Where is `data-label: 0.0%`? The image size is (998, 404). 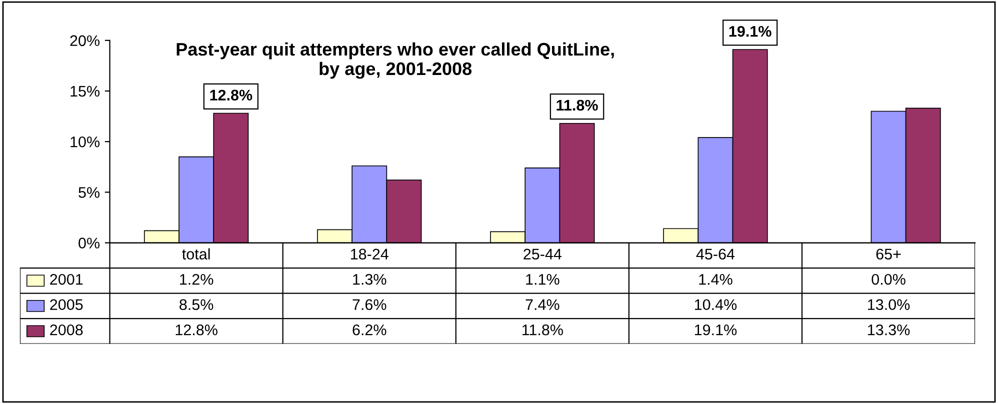 data-label: 0.0% is located at coordinates (889, 279).